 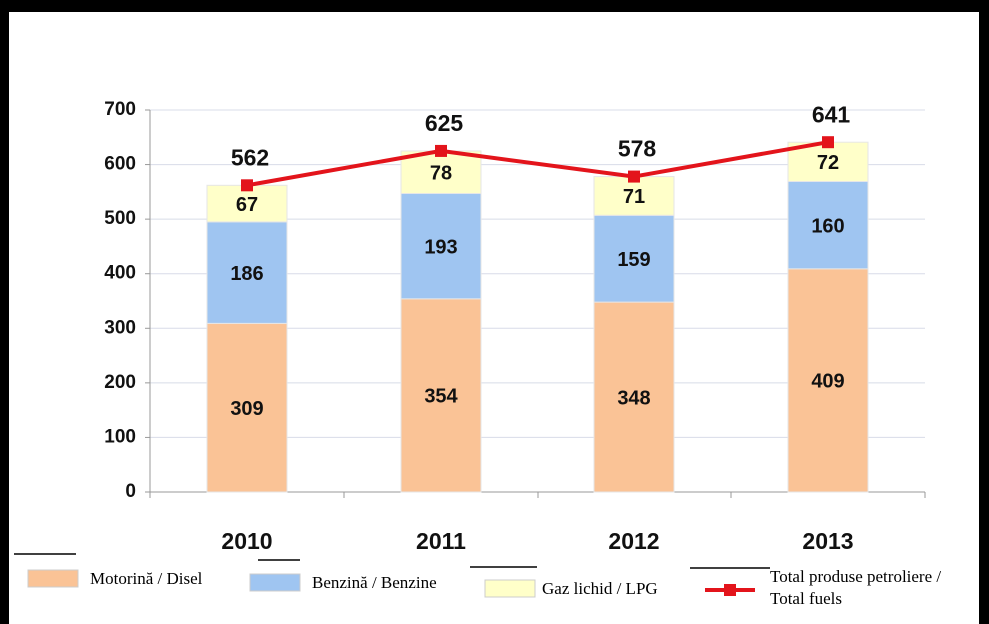 What do you see at coordinates (4, 312) in the screenshot?
I see `frame-left` at bounding box center [4, 312].